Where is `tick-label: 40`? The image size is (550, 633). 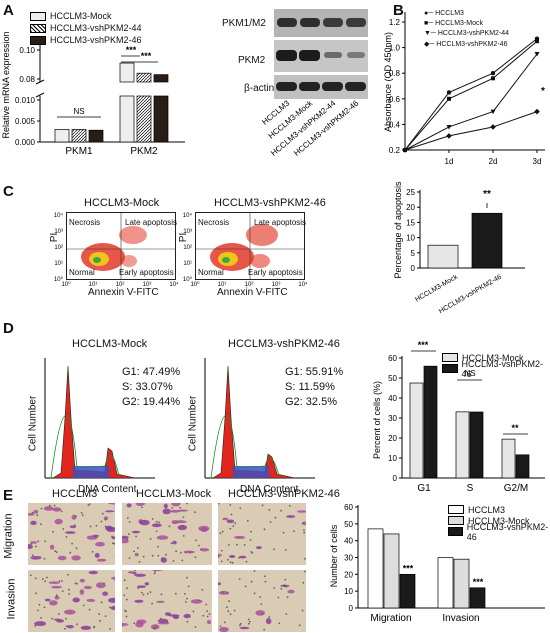
tick-label: 40 is located at coordinates (348, 541).